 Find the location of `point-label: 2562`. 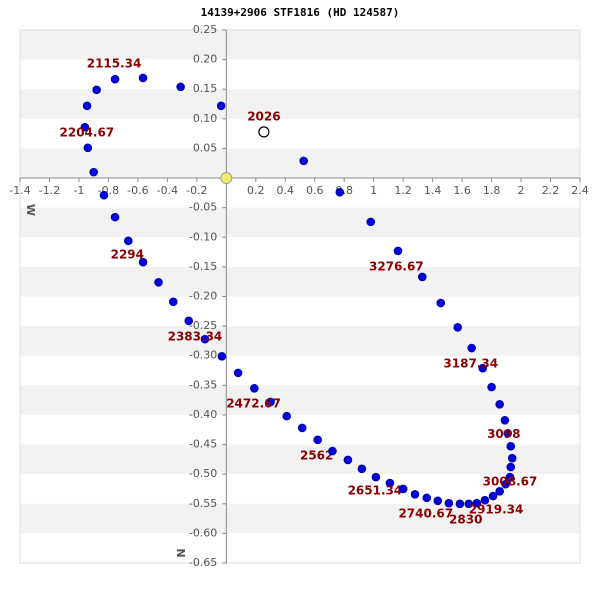

point-label: 2562 is located at coordinates (316, 455).